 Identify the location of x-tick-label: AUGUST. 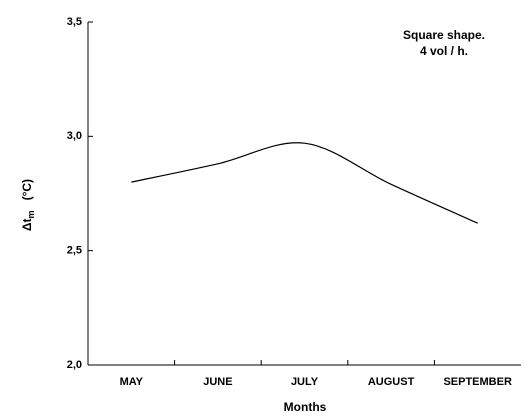
(391, 382).